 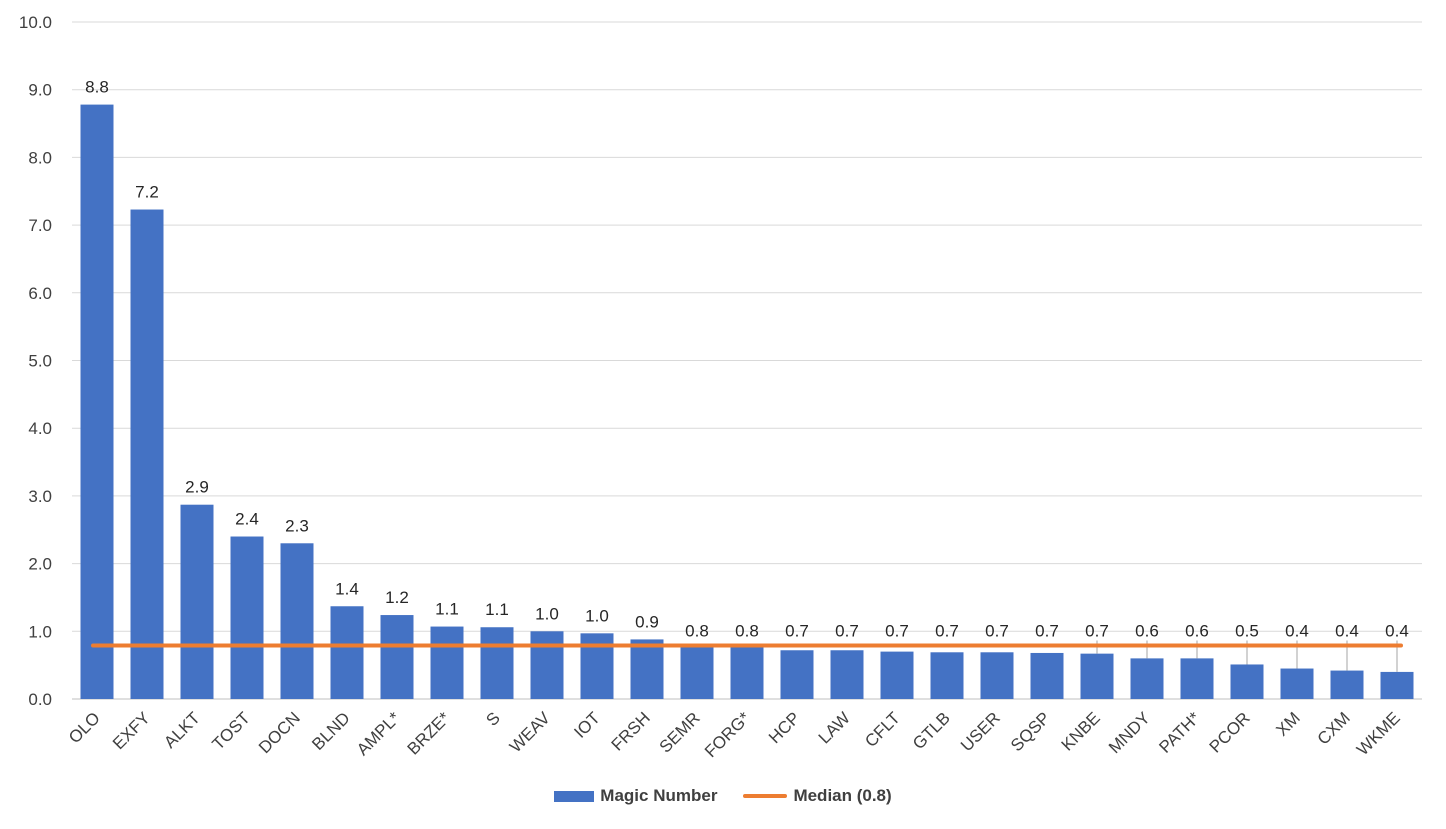 I want to click on legend-label-bars: Magic Number, so click(x=659, y=795).